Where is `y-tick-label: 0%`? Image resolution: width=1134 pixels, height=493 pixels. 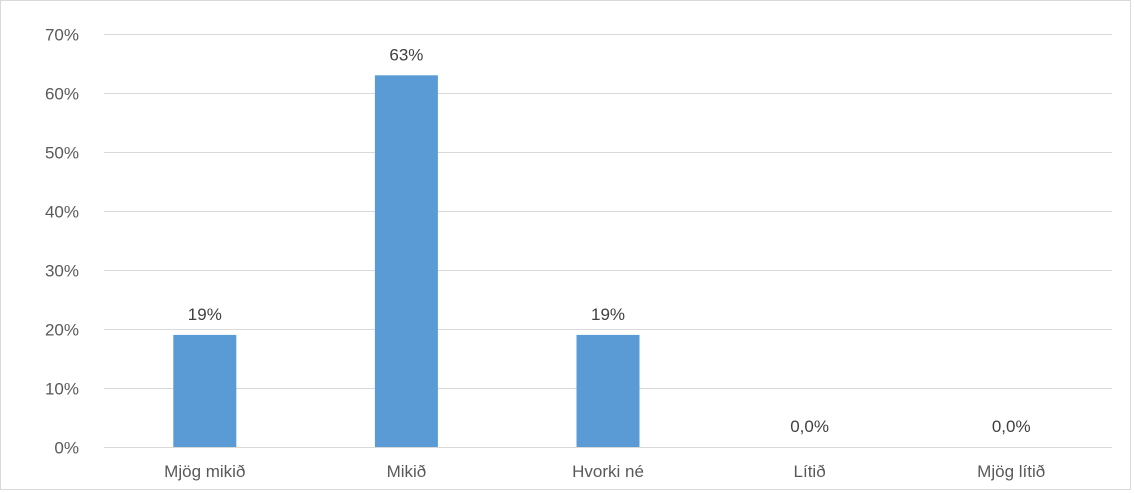 y-tick-label: 0% is located at coordinates (66, 448).